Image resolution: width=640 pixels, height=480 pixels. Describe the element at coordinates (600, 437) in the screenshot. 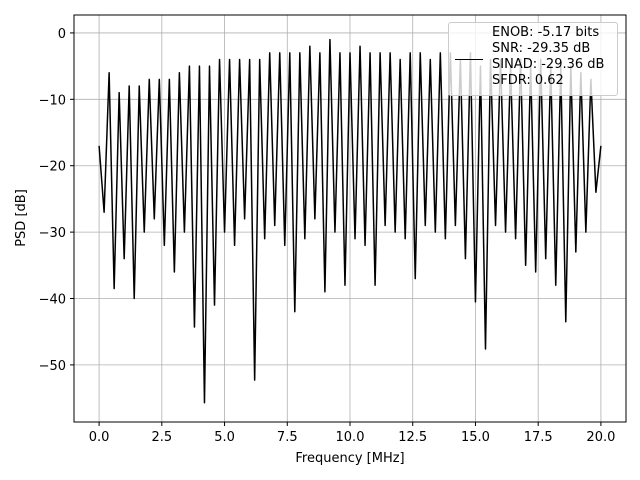

I see `x-tick-label: 20.0` at that location.